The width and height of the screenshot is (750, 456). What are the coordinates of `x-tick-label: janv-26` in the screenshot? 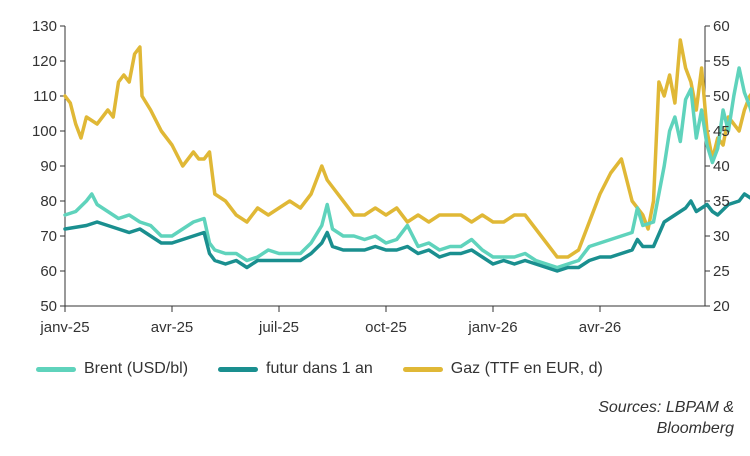 It's located at (492, 327).